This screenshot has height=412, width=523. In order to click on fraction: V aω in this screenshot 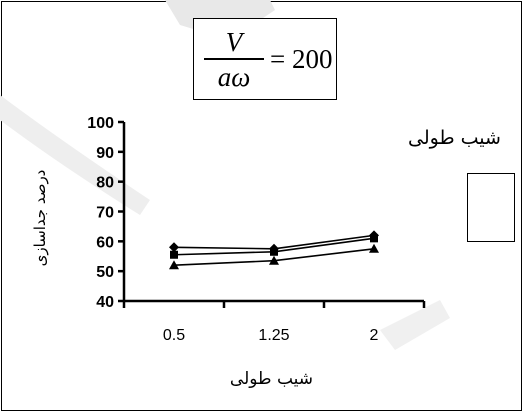, I will do `click(234, 59)`.